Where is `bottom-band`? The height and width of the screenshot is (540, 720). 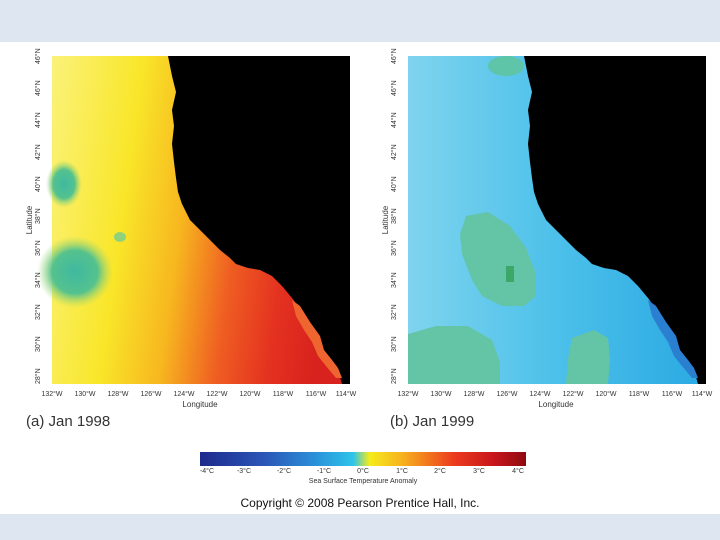
bottom-band is located at coordinates (360, 527).